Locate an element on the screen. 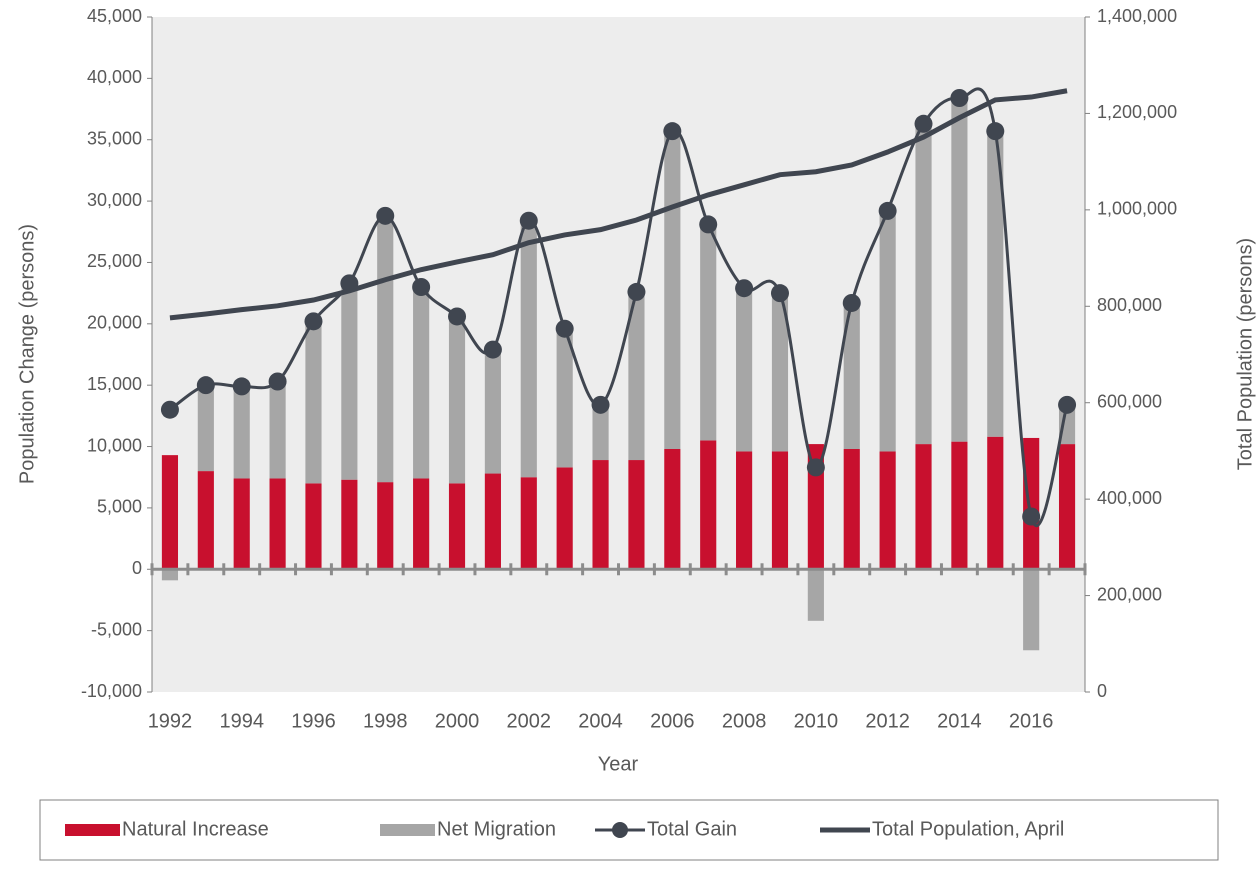  y2-axis-label: Total Population (persons) is located at coordinates (1245, 354).